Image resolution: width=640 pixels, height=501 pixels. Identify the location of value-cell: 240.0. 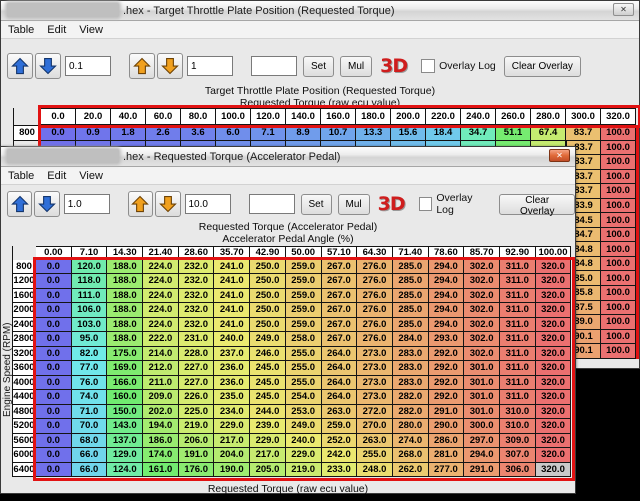
(232, 339).